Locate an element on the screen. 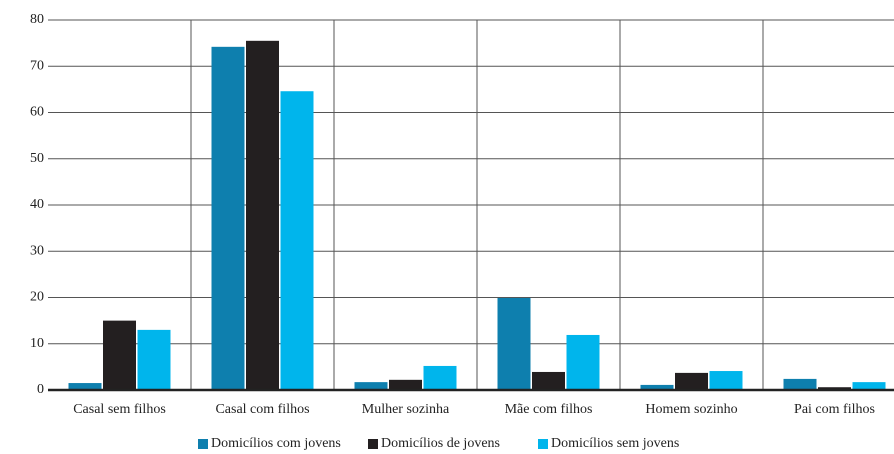 The width and height of the screenshot is (894, 454). x-tick-label: Casal sem filhos is located at coordinates (119, 409).